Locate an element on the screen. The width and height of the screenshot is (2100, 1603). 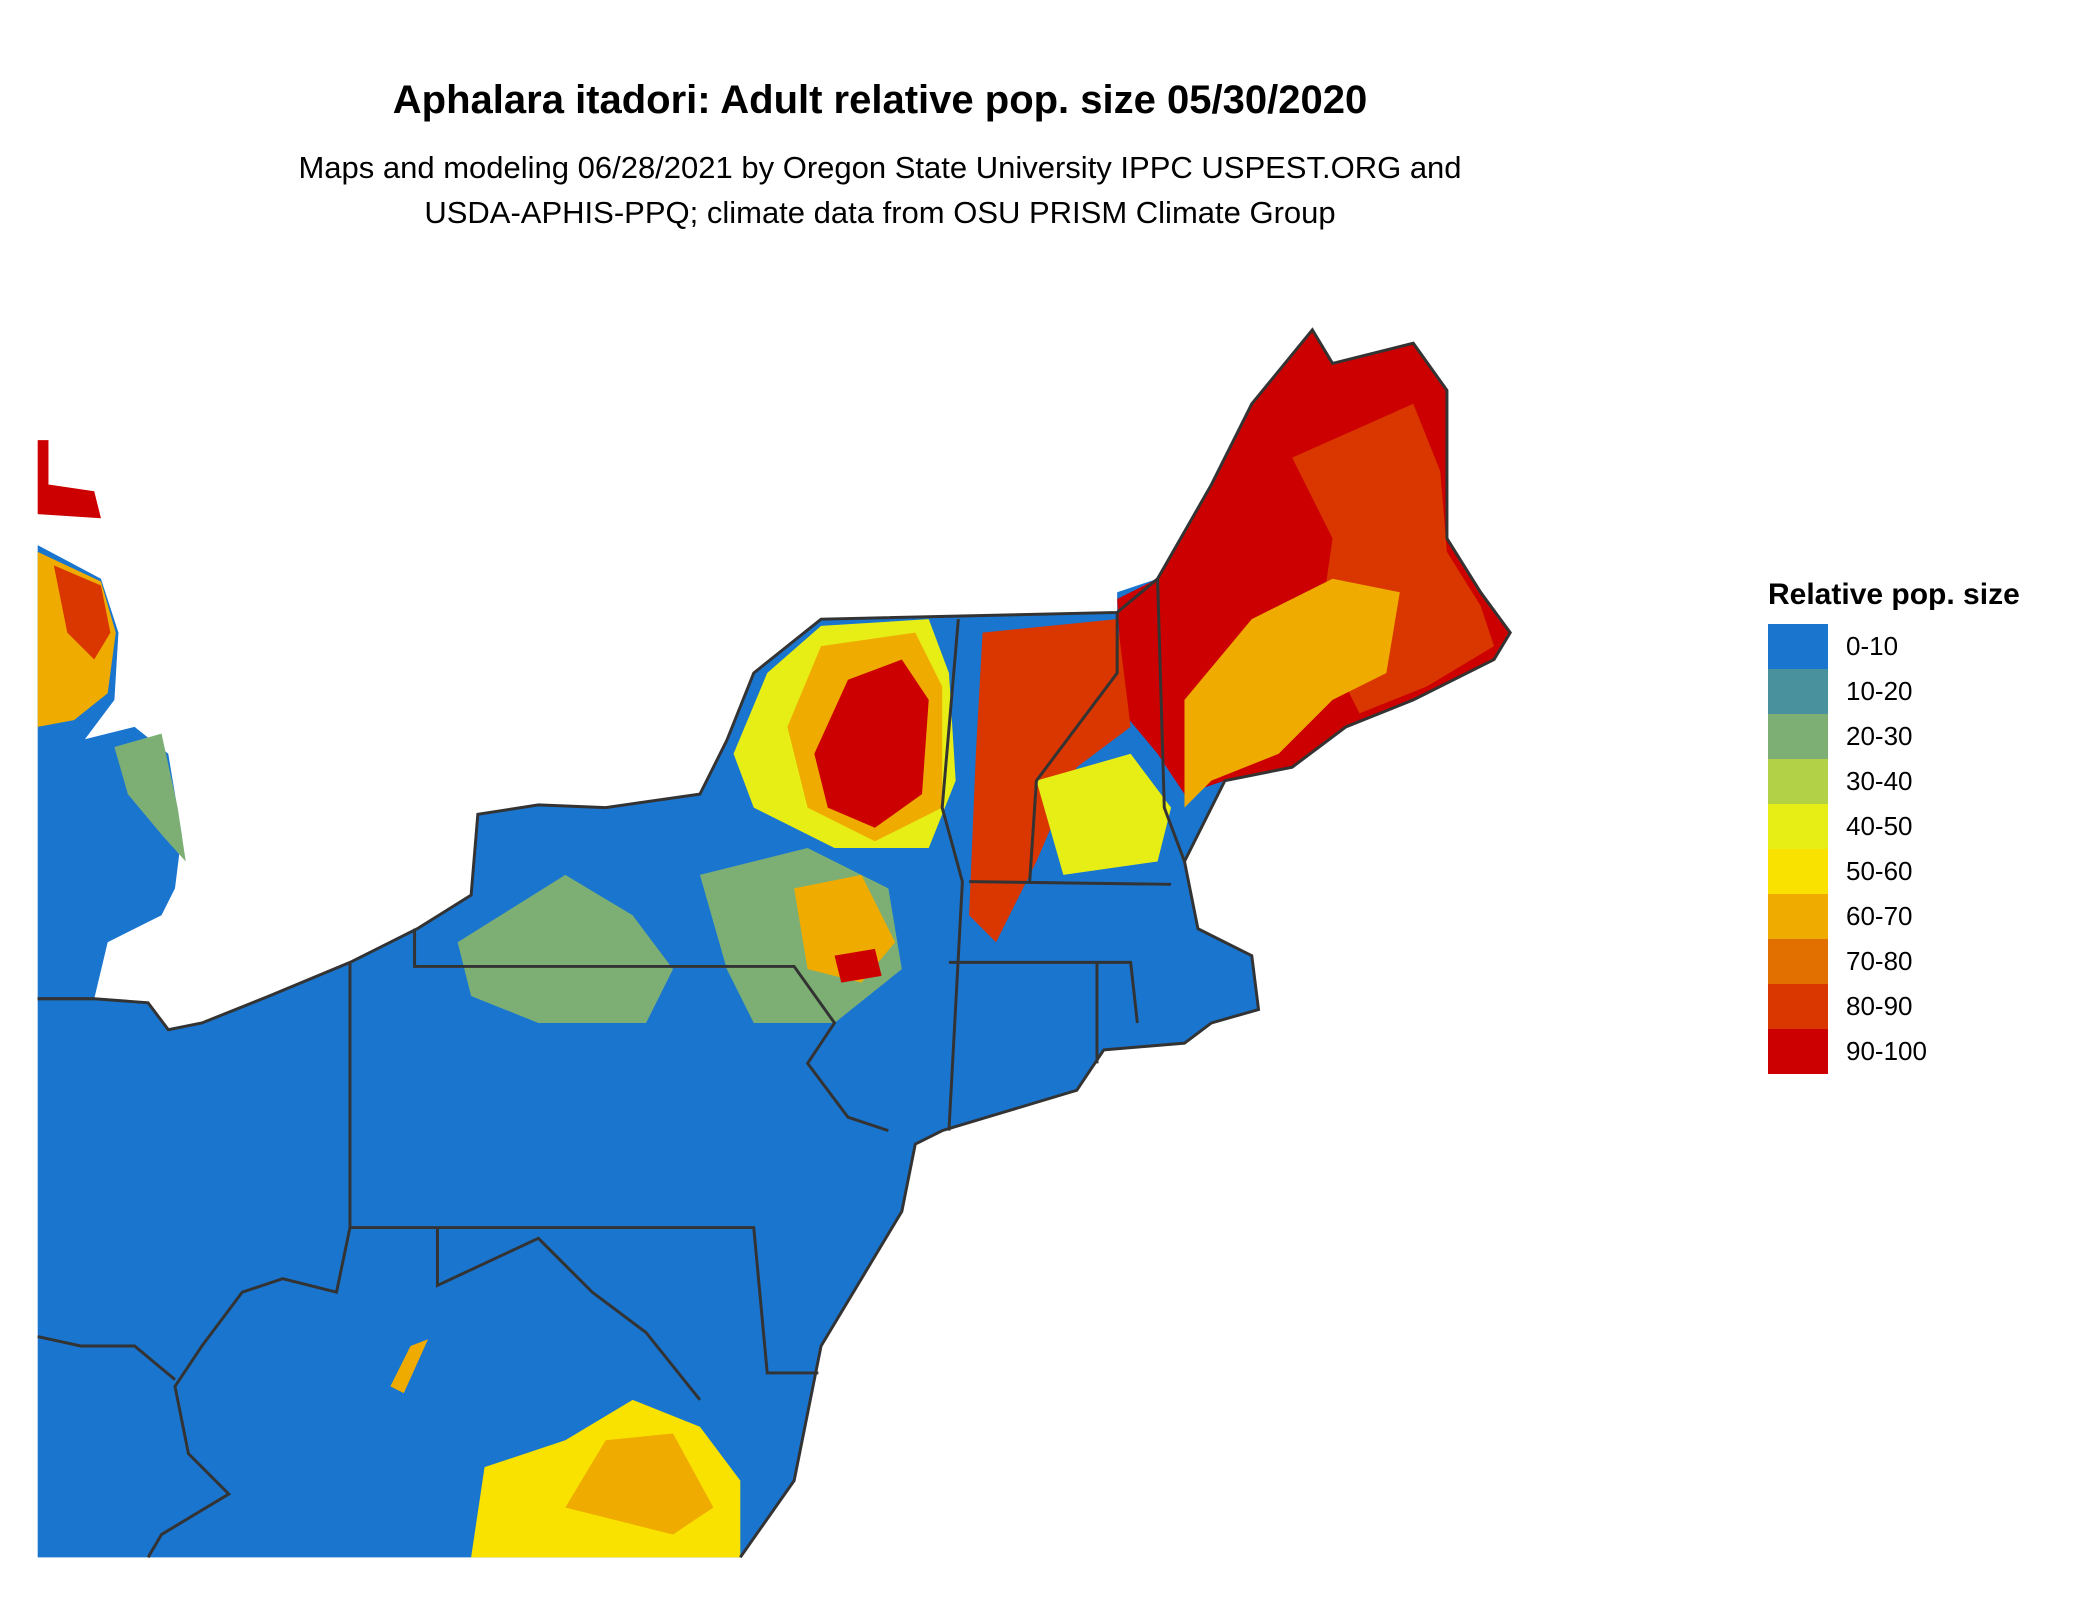
region-nh-yellow is located at coordinates (1104, 814).